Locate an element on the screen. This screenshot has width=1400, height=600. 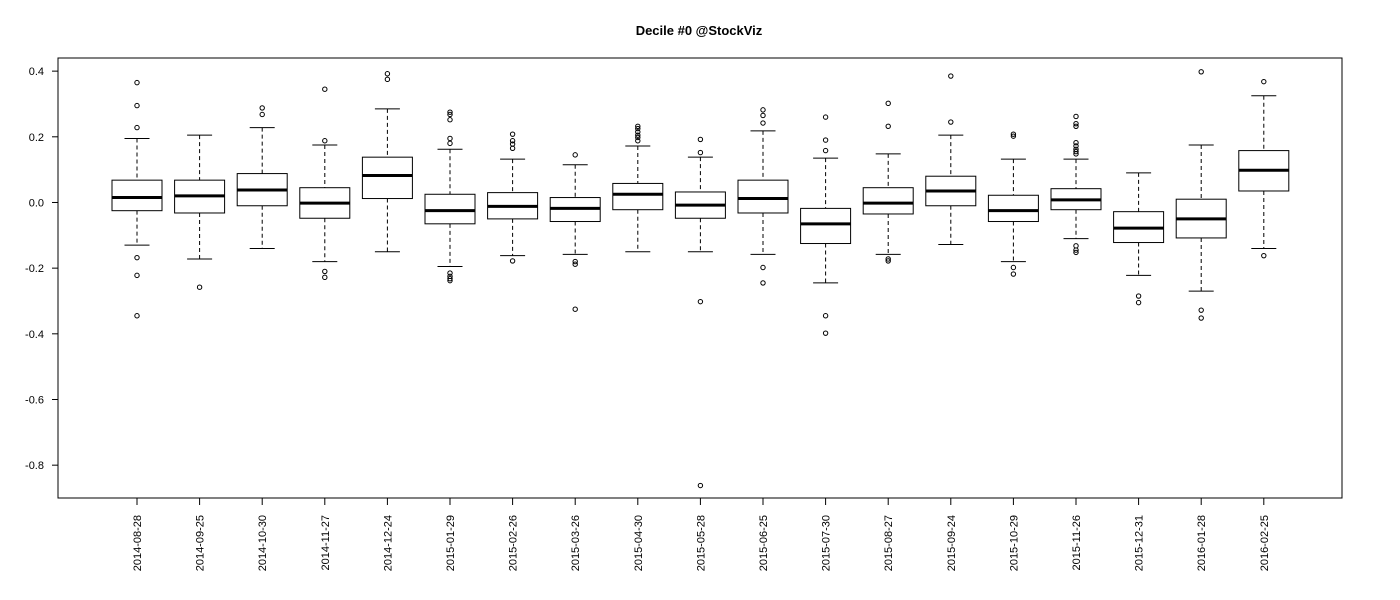
y-tick-label: -0.8 is located at coordinates (34, 466).